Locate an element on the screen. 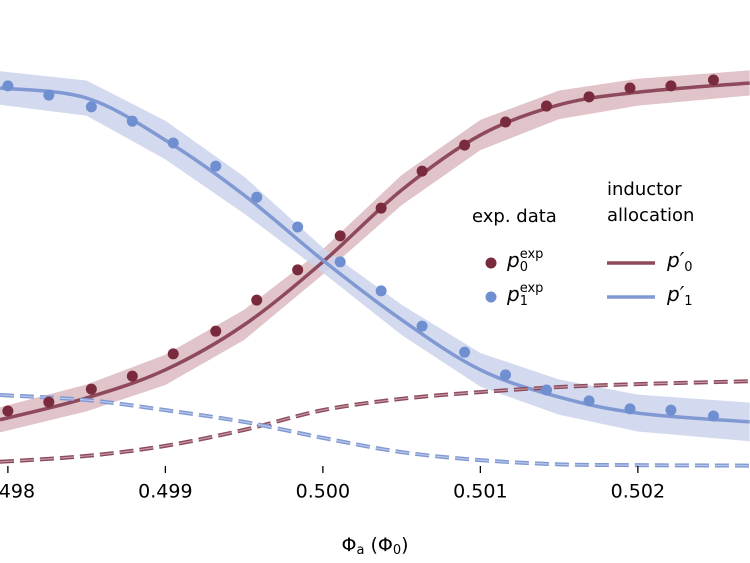 The image size is (750, 563). legend-label: p′0 is located at coordinates (679, 261).